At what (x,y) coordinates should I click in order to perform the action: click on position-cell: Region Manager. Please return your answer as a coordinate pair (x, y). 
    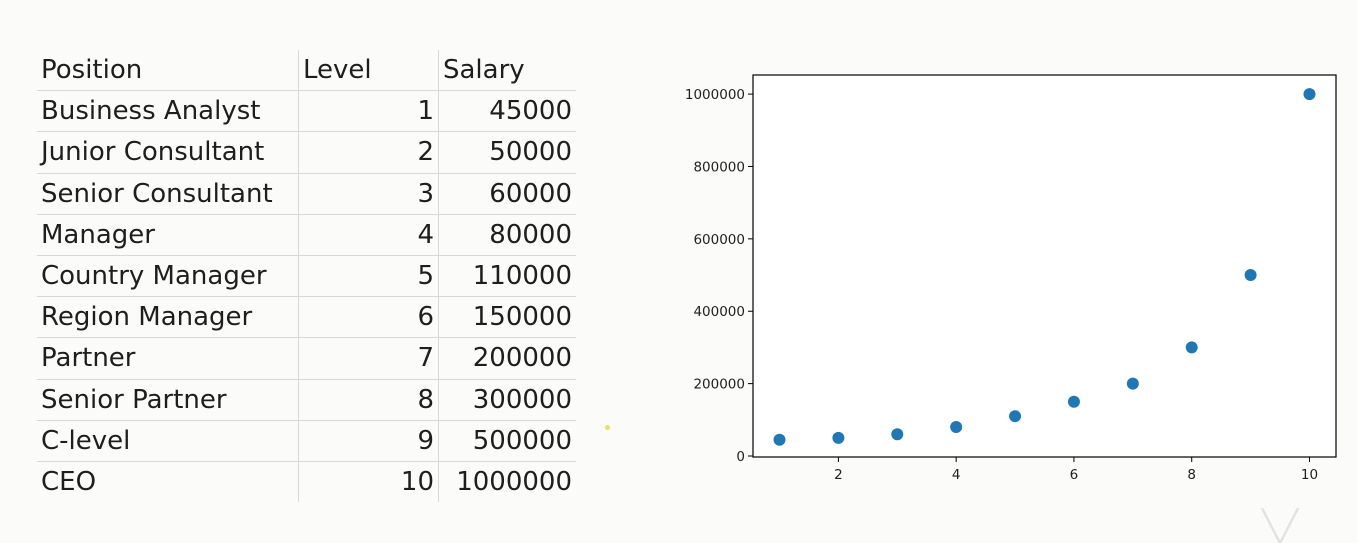
    Looking at the image, I should click on (168, 317).